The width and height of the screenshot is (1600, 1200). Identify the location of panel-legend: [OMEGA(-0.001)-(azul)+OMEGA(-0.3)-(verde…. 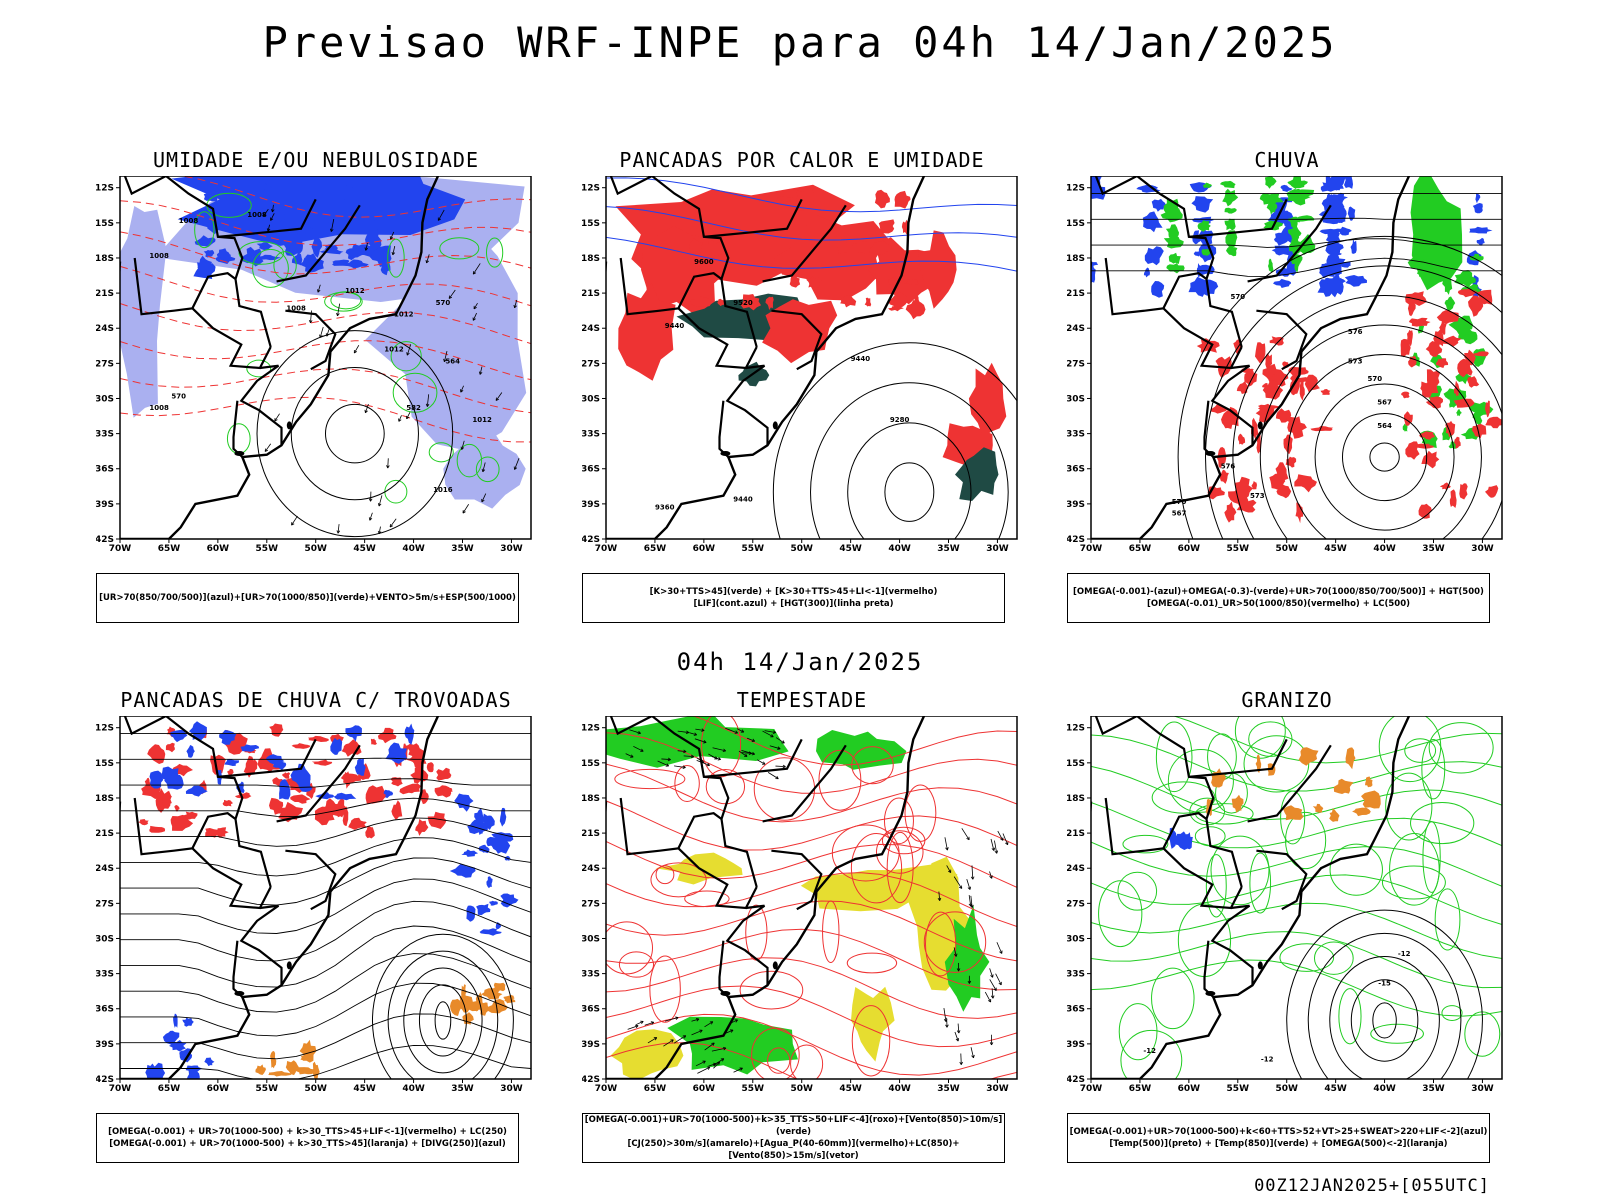
(1278, 598).